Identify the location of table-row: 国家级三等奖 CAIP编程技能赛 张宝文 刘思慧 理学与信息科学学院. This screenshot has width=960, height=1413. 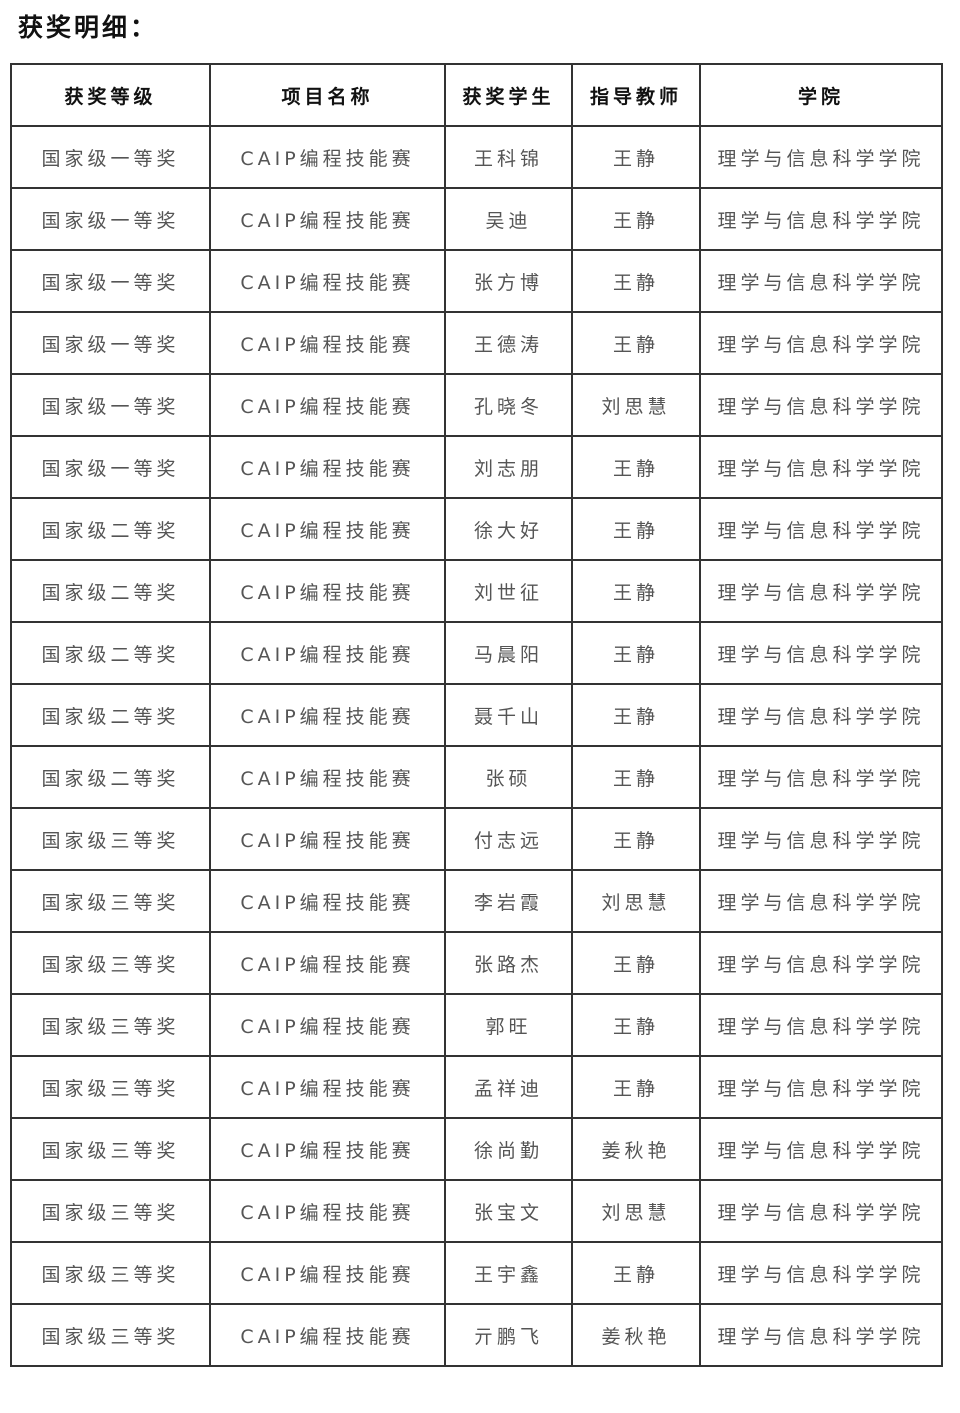
(476, 1211).